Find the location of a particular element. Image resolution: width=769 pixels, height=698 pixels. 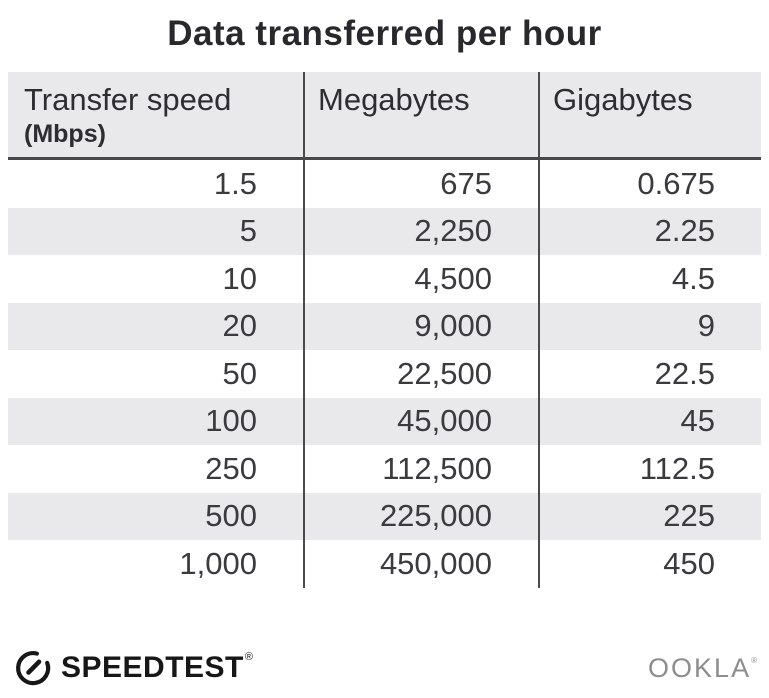

table-row: 1.5 675 0.675 is located at coordinates (384, 184).